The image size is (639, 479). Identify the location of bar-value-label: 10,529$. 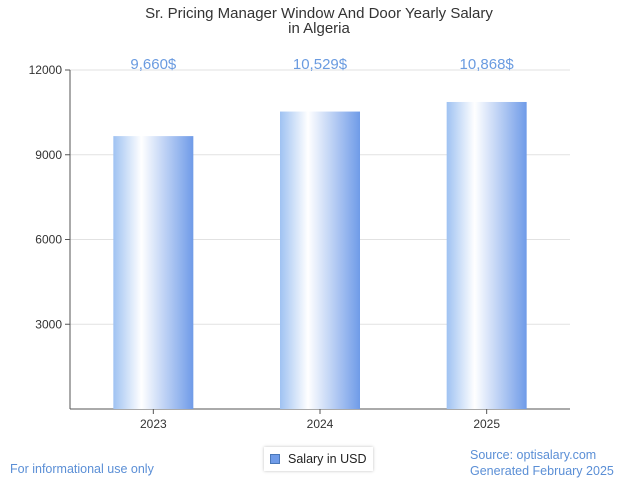
(320, 64).